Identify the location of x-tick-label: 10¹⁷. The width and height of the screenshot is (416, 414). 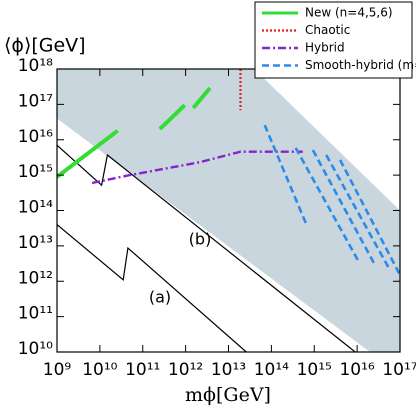
(399, 370).